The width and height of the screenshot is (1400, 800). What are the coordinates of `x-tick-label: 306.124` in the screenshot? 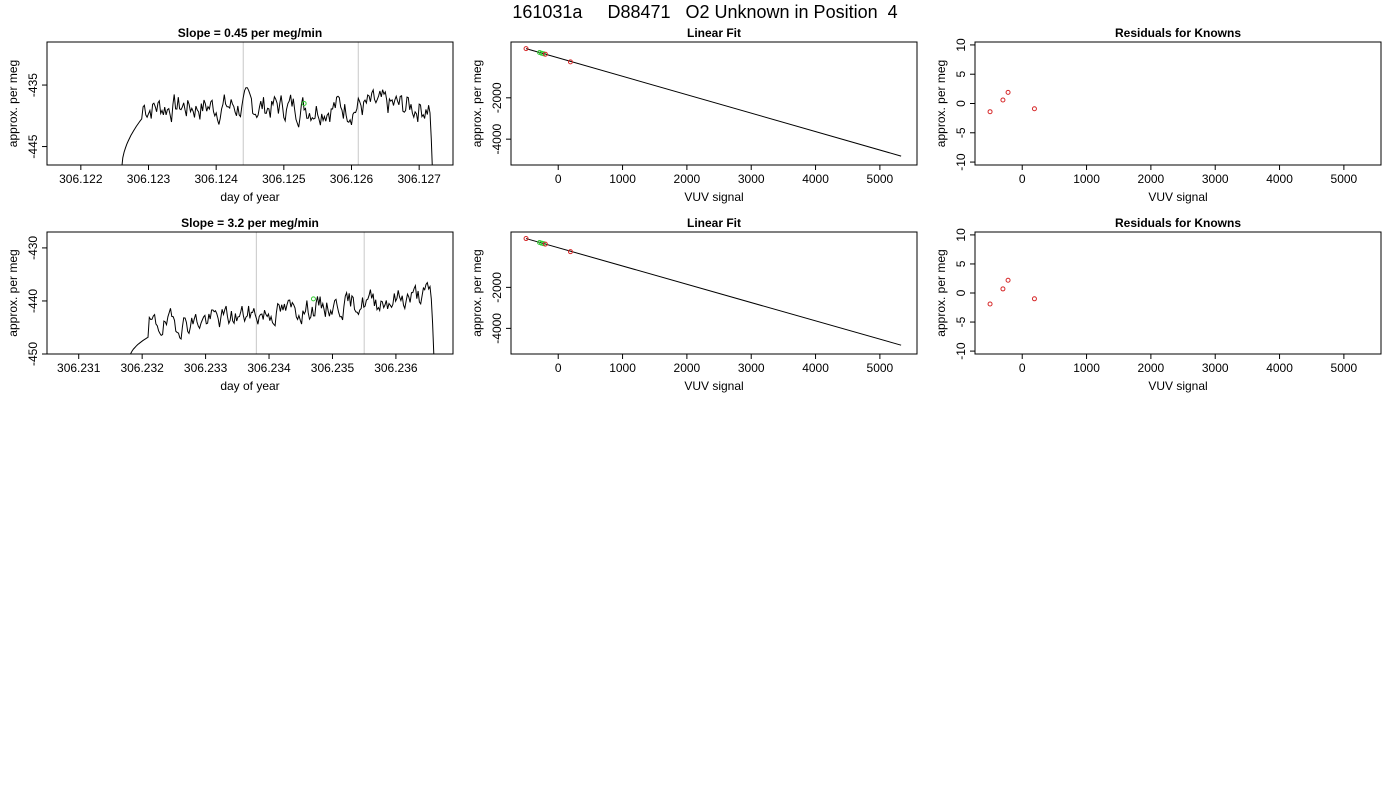 It's located at (216, 179).